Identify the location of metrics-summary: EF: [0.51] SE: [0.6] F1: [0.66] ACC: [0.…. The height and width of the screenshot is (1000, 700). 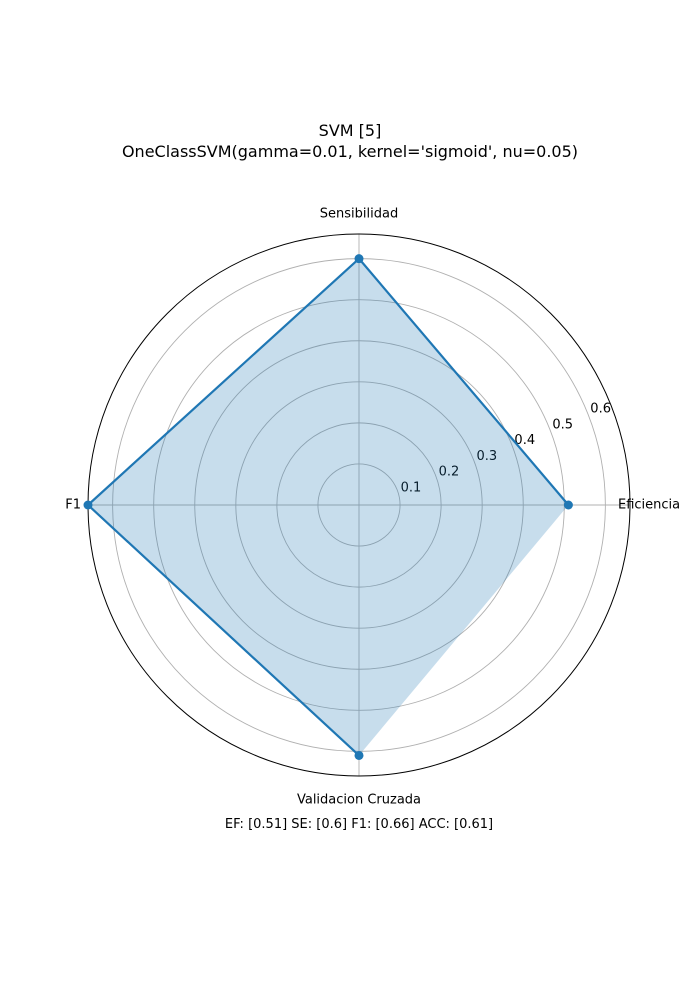
(359, 824).